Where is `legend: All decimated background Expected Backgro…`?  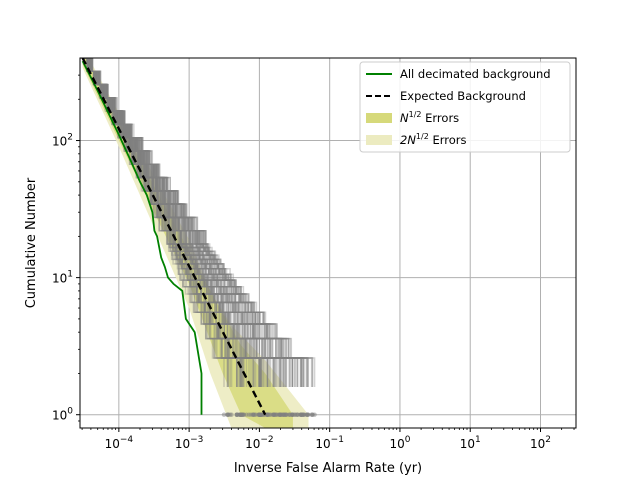
legend: All decimated background Expected Backgro… is located at coordinates (465, 107).